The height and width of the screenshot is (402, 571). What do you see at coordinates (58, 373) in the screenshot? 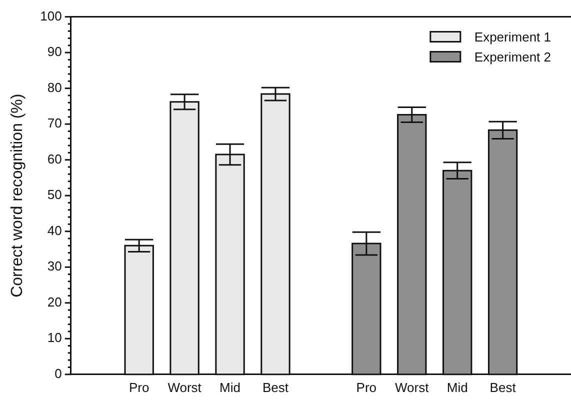
I see `y-tick-label: 0` at bounding box center [58, 373].